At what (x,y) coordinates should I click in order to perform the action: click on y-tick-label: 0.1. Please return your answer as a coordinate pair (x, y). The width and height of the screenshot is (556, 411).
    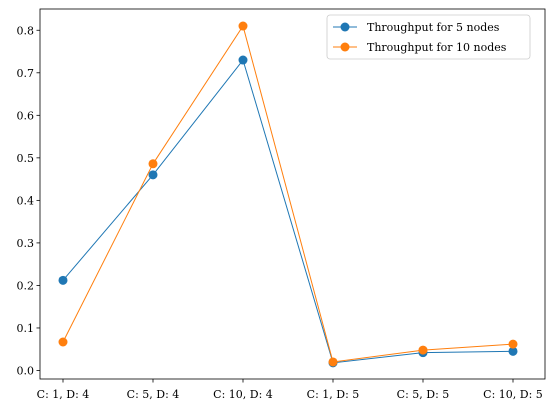
    Looking at the image, I should click on (26, 328).